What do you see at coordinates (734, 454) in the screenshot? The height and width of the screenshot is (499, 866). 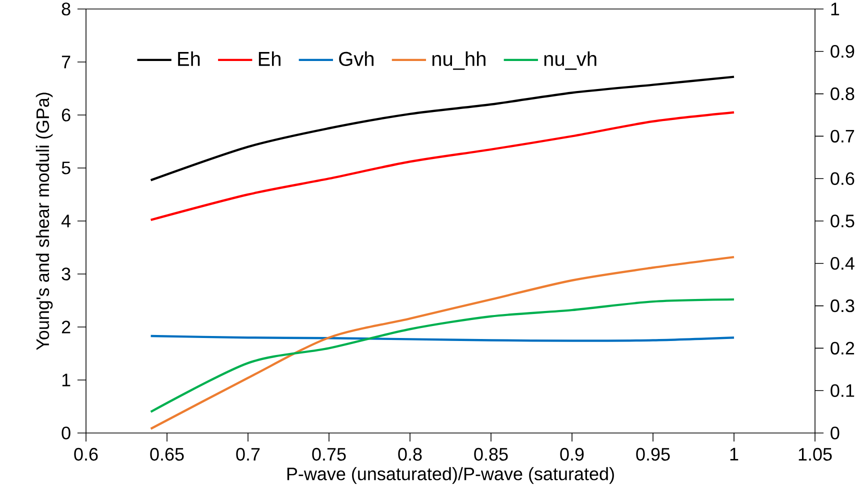 I see `x-tick-label: 1` at bounding box center [734, 454].